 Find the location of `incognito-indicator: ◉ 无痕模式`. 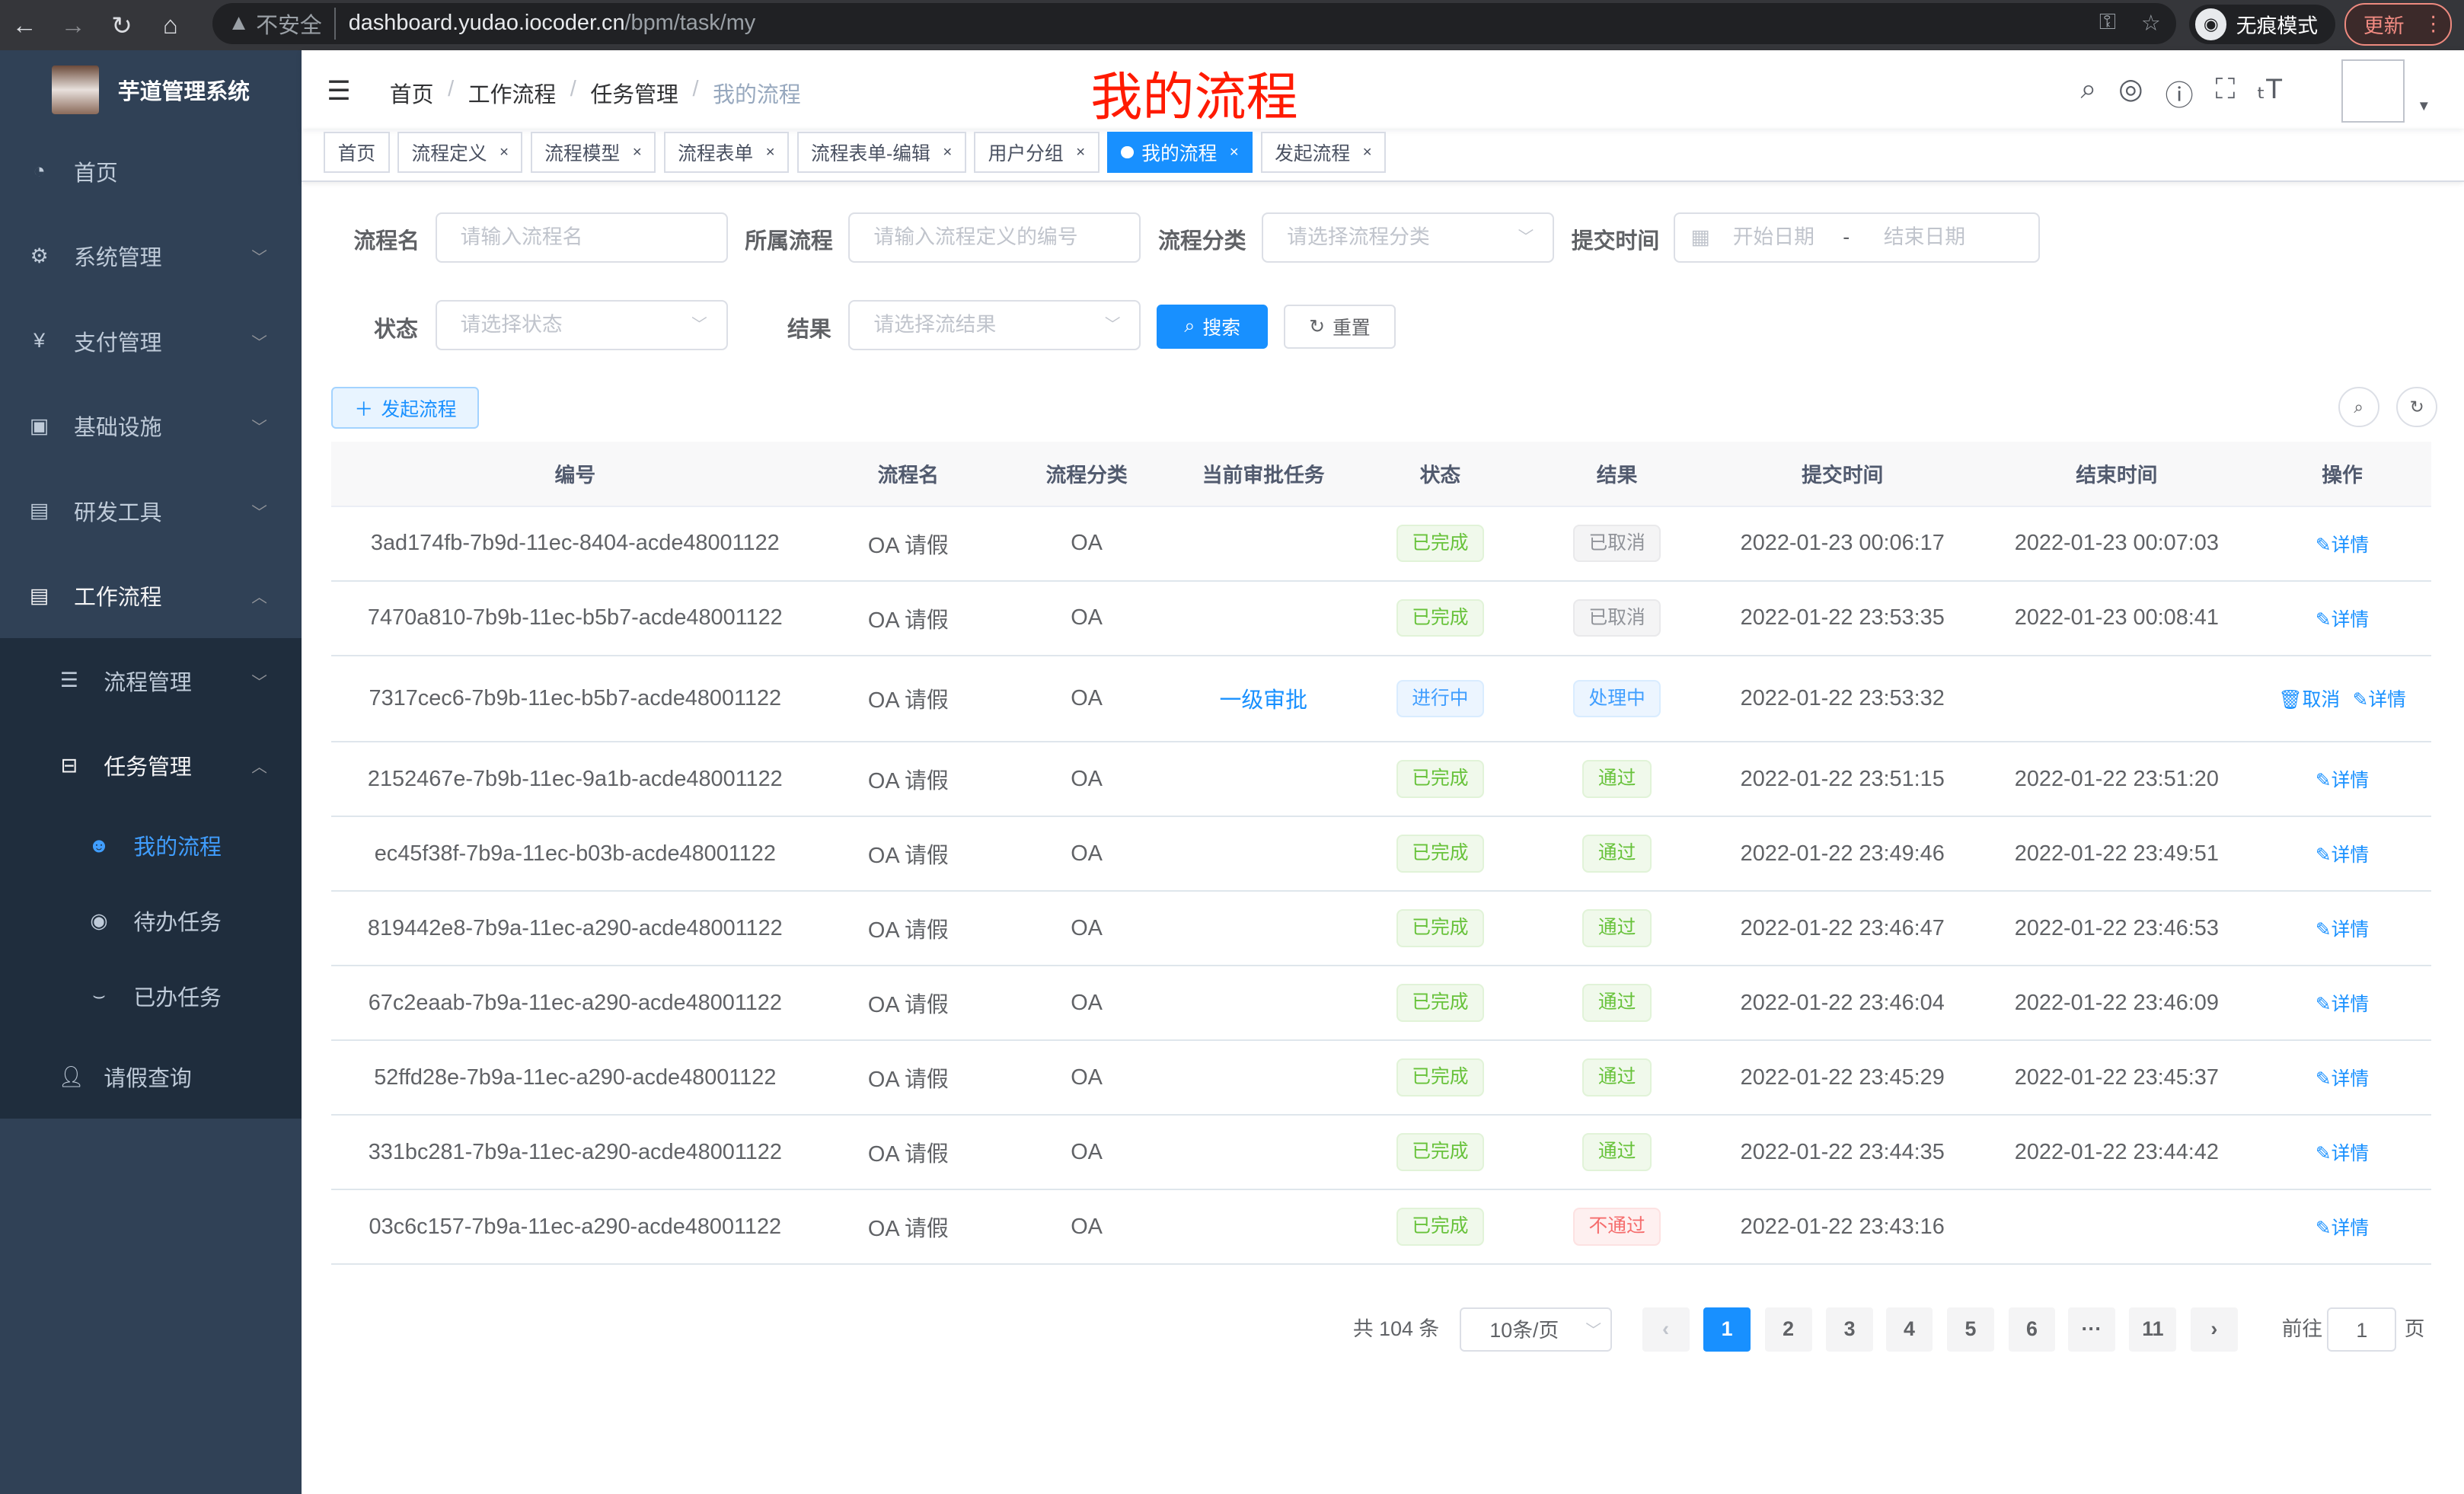

incognito-indicator: ◉ 无痕模式 is located at coordinates (2261, 24).